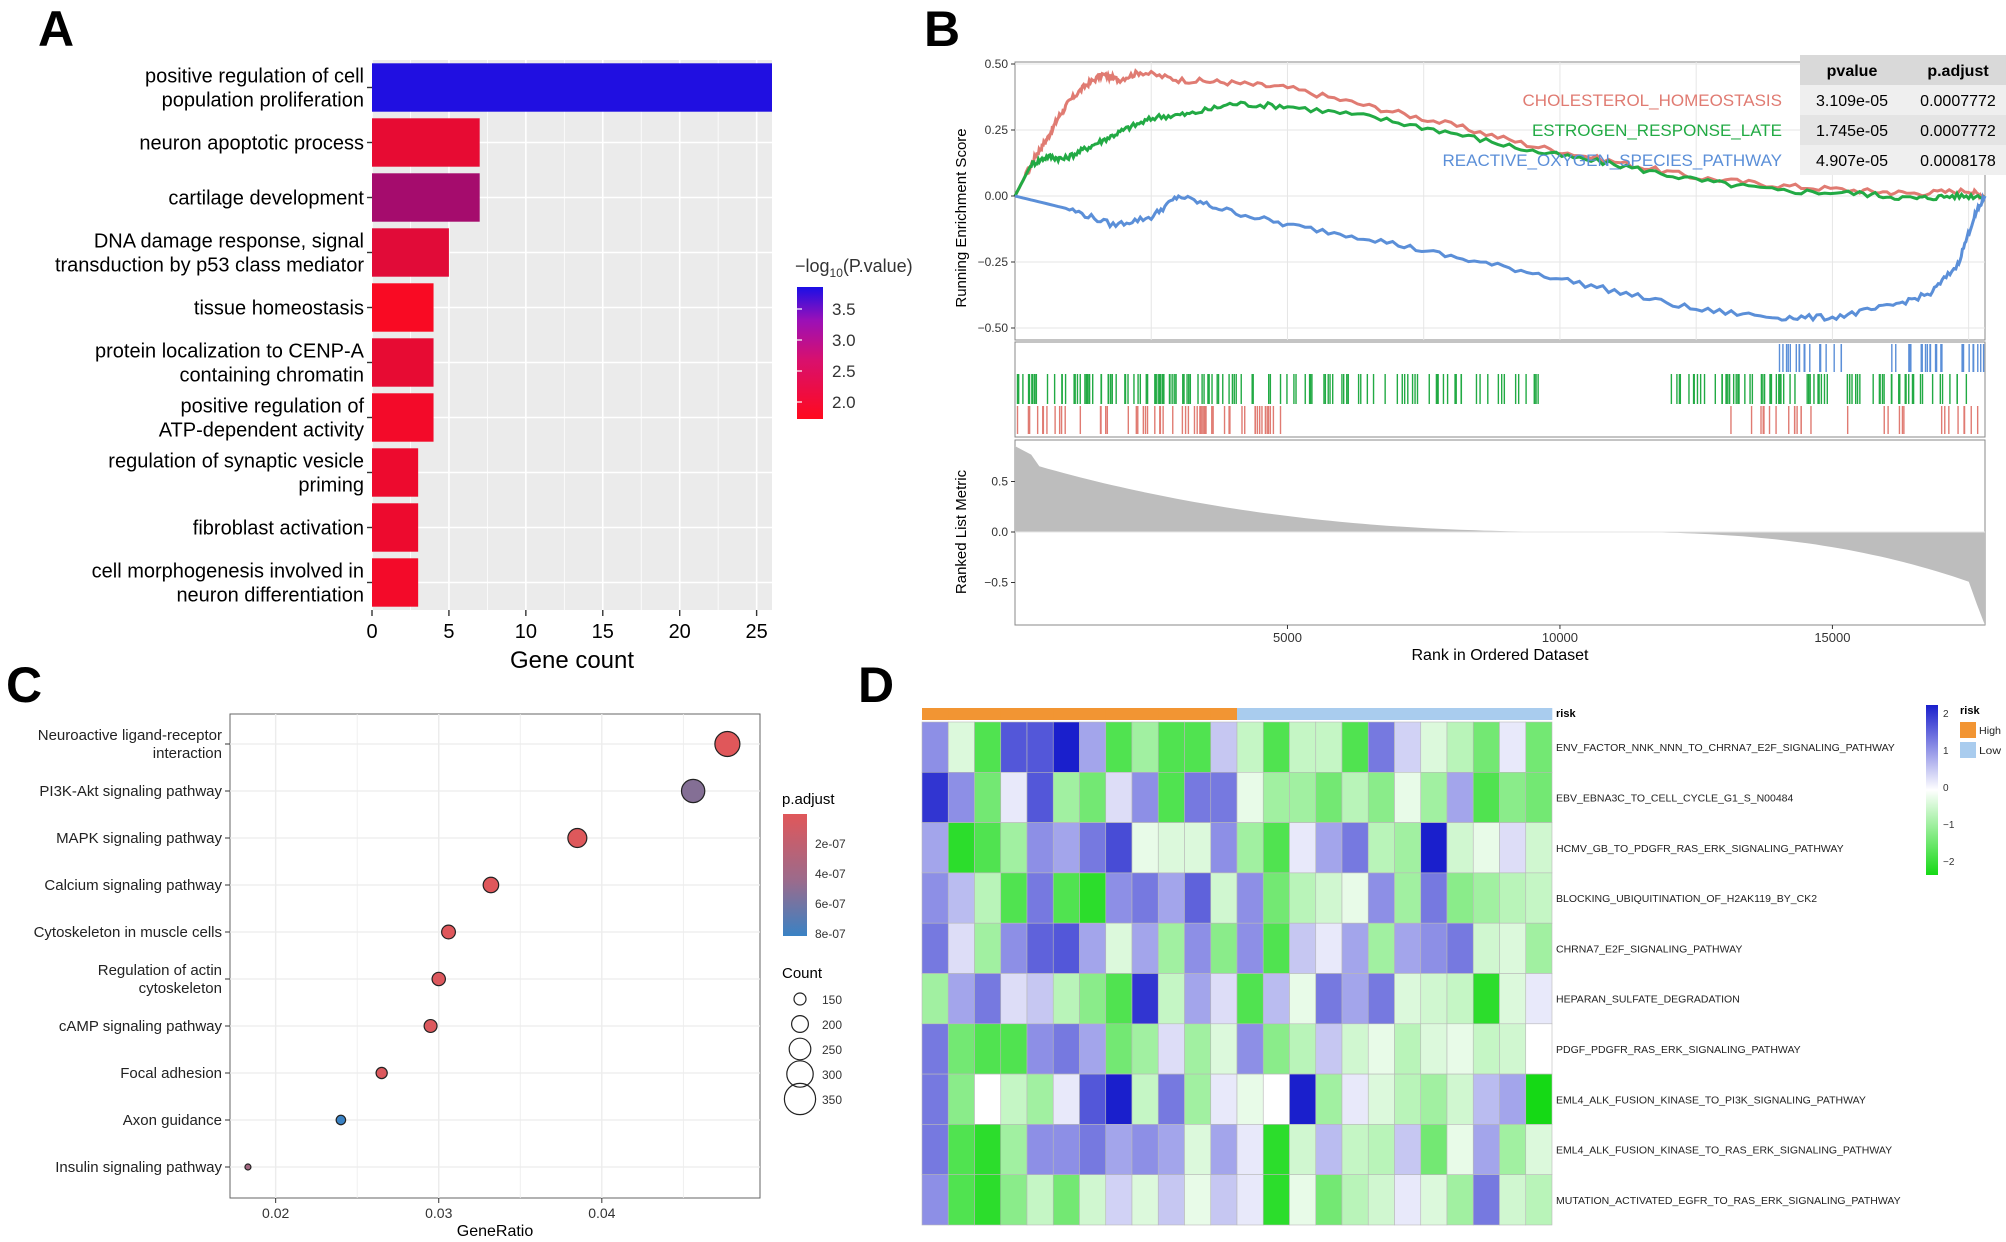 The image size is (2006, 1242). Describe the element at coordinates (830, 934) in the screenshot. I see `panel-c-color-legend-tick: 8e-07` at that location.